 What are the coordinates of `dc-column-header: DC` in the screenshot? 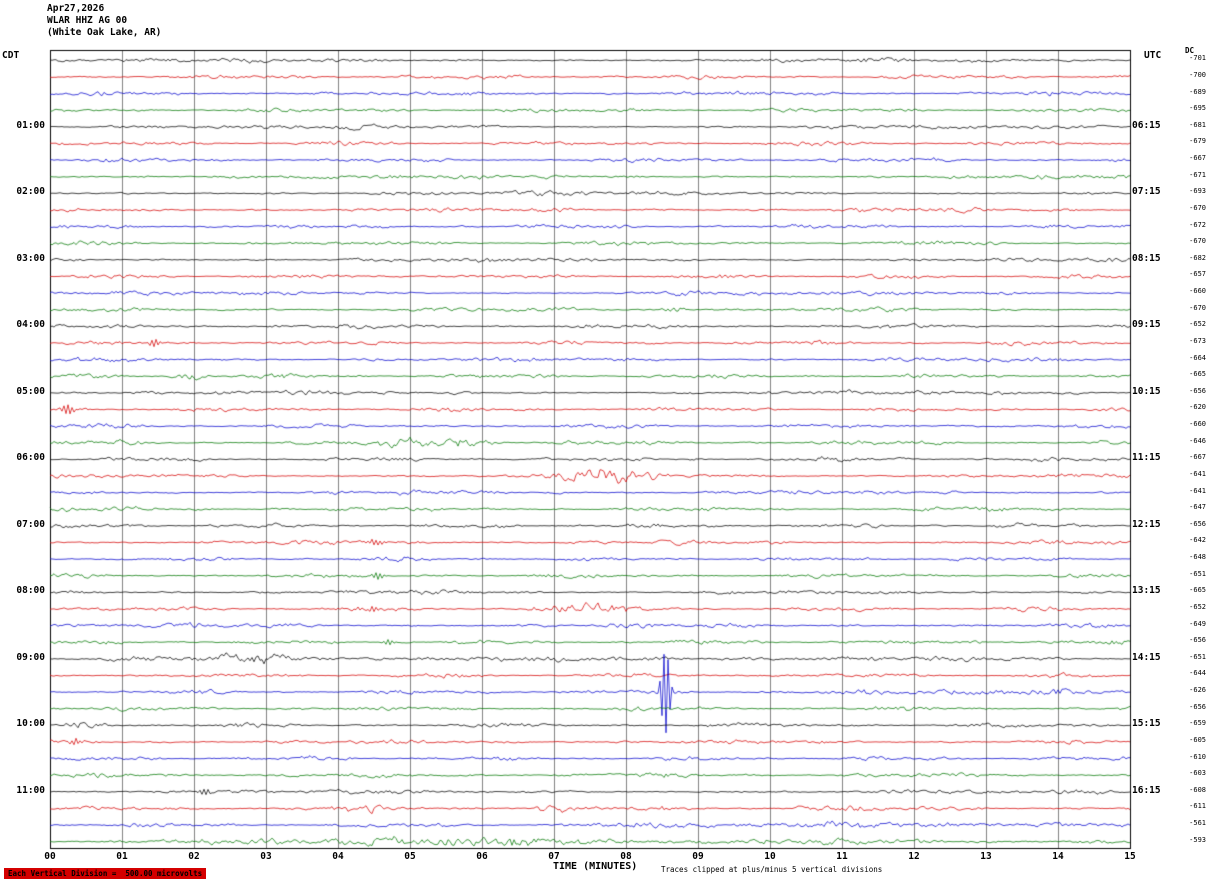 It's located at (1189, 50).